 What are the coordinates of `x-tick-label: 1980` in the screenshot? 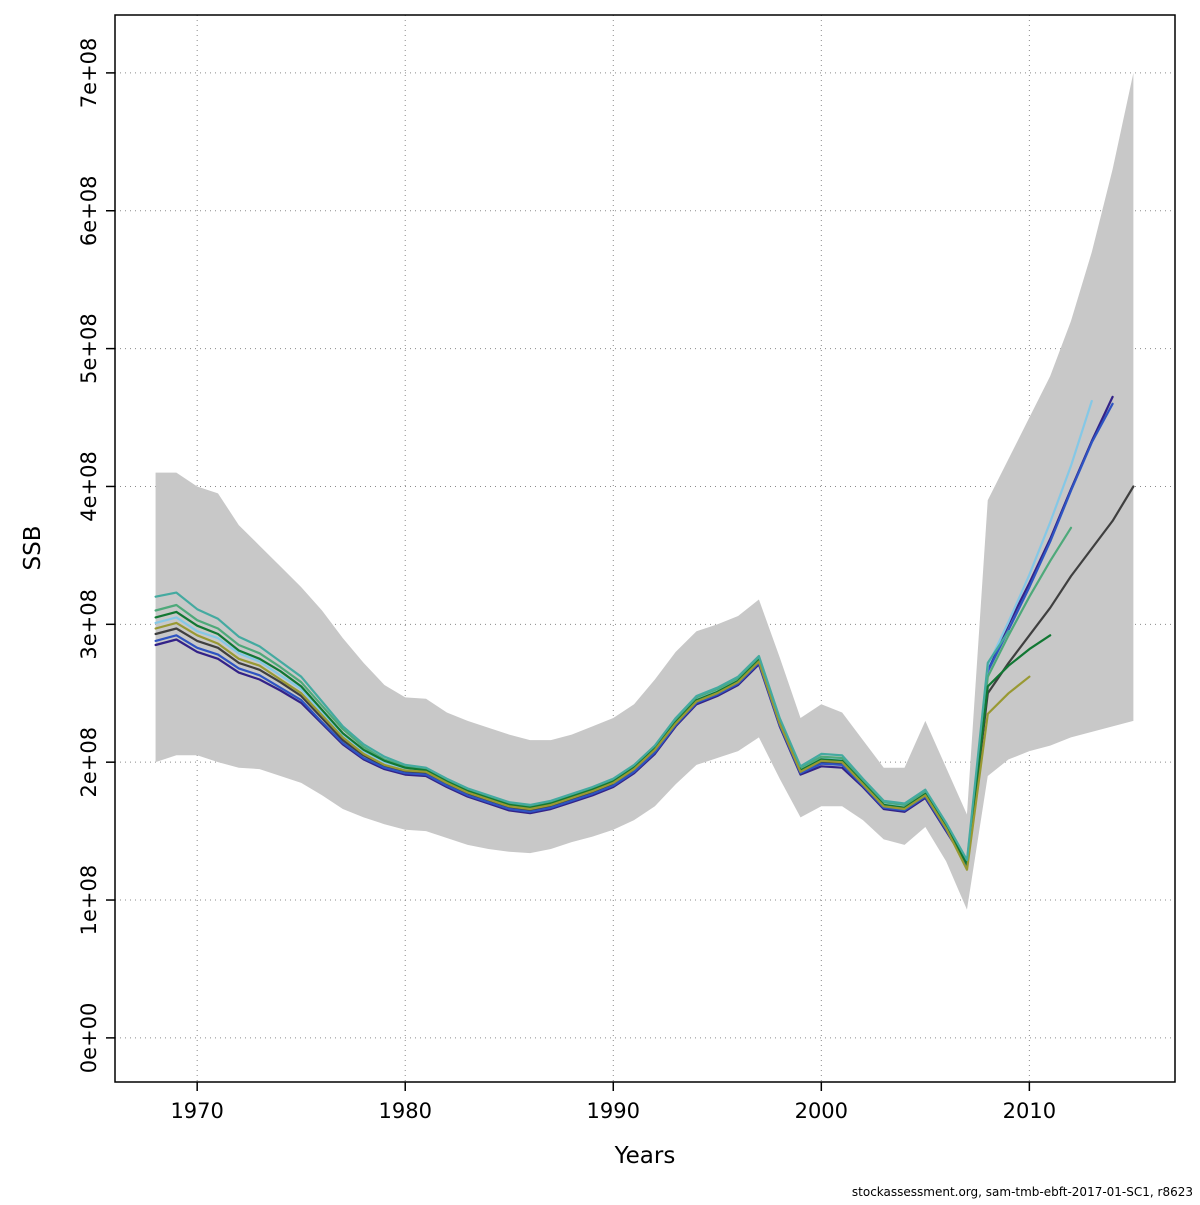 It's located at (404, 1111).